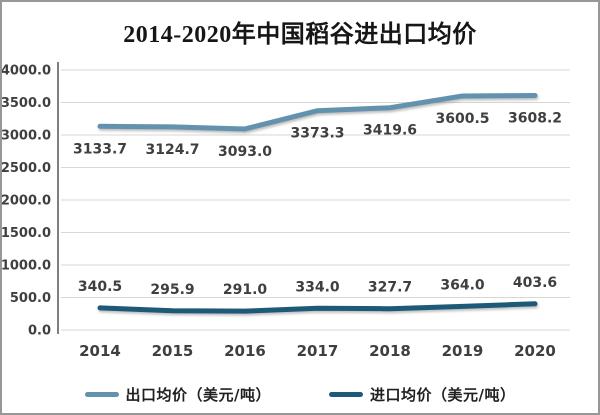  What do you see at coordinates (26, 233) in the screenshot?
I see `y-axis-tick-label: 1500.0` at bounding box center [26, 233].